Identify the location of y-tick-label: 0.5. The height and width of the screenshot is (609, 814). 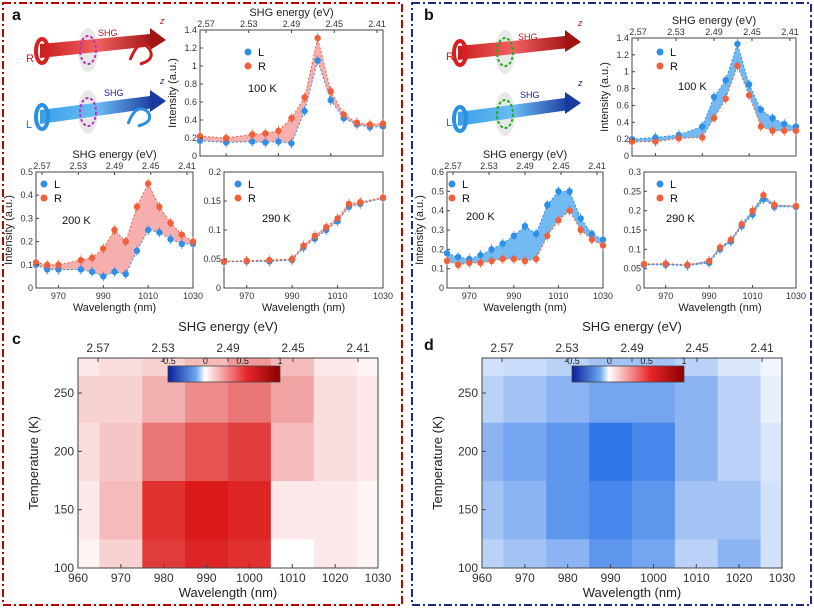
(437, 191).